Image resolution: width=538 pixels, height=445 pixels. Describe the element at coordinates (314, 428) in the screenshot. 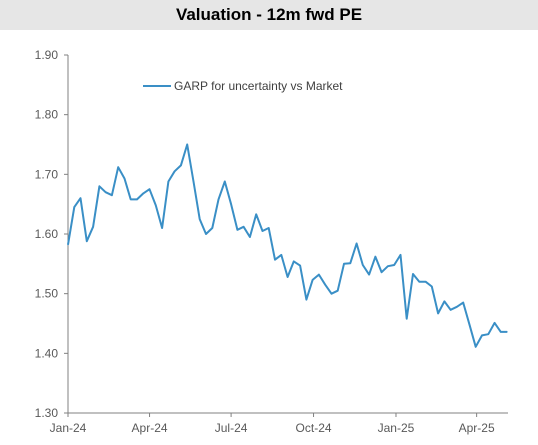

I see `x-tick-label: Oct-24` at that location.